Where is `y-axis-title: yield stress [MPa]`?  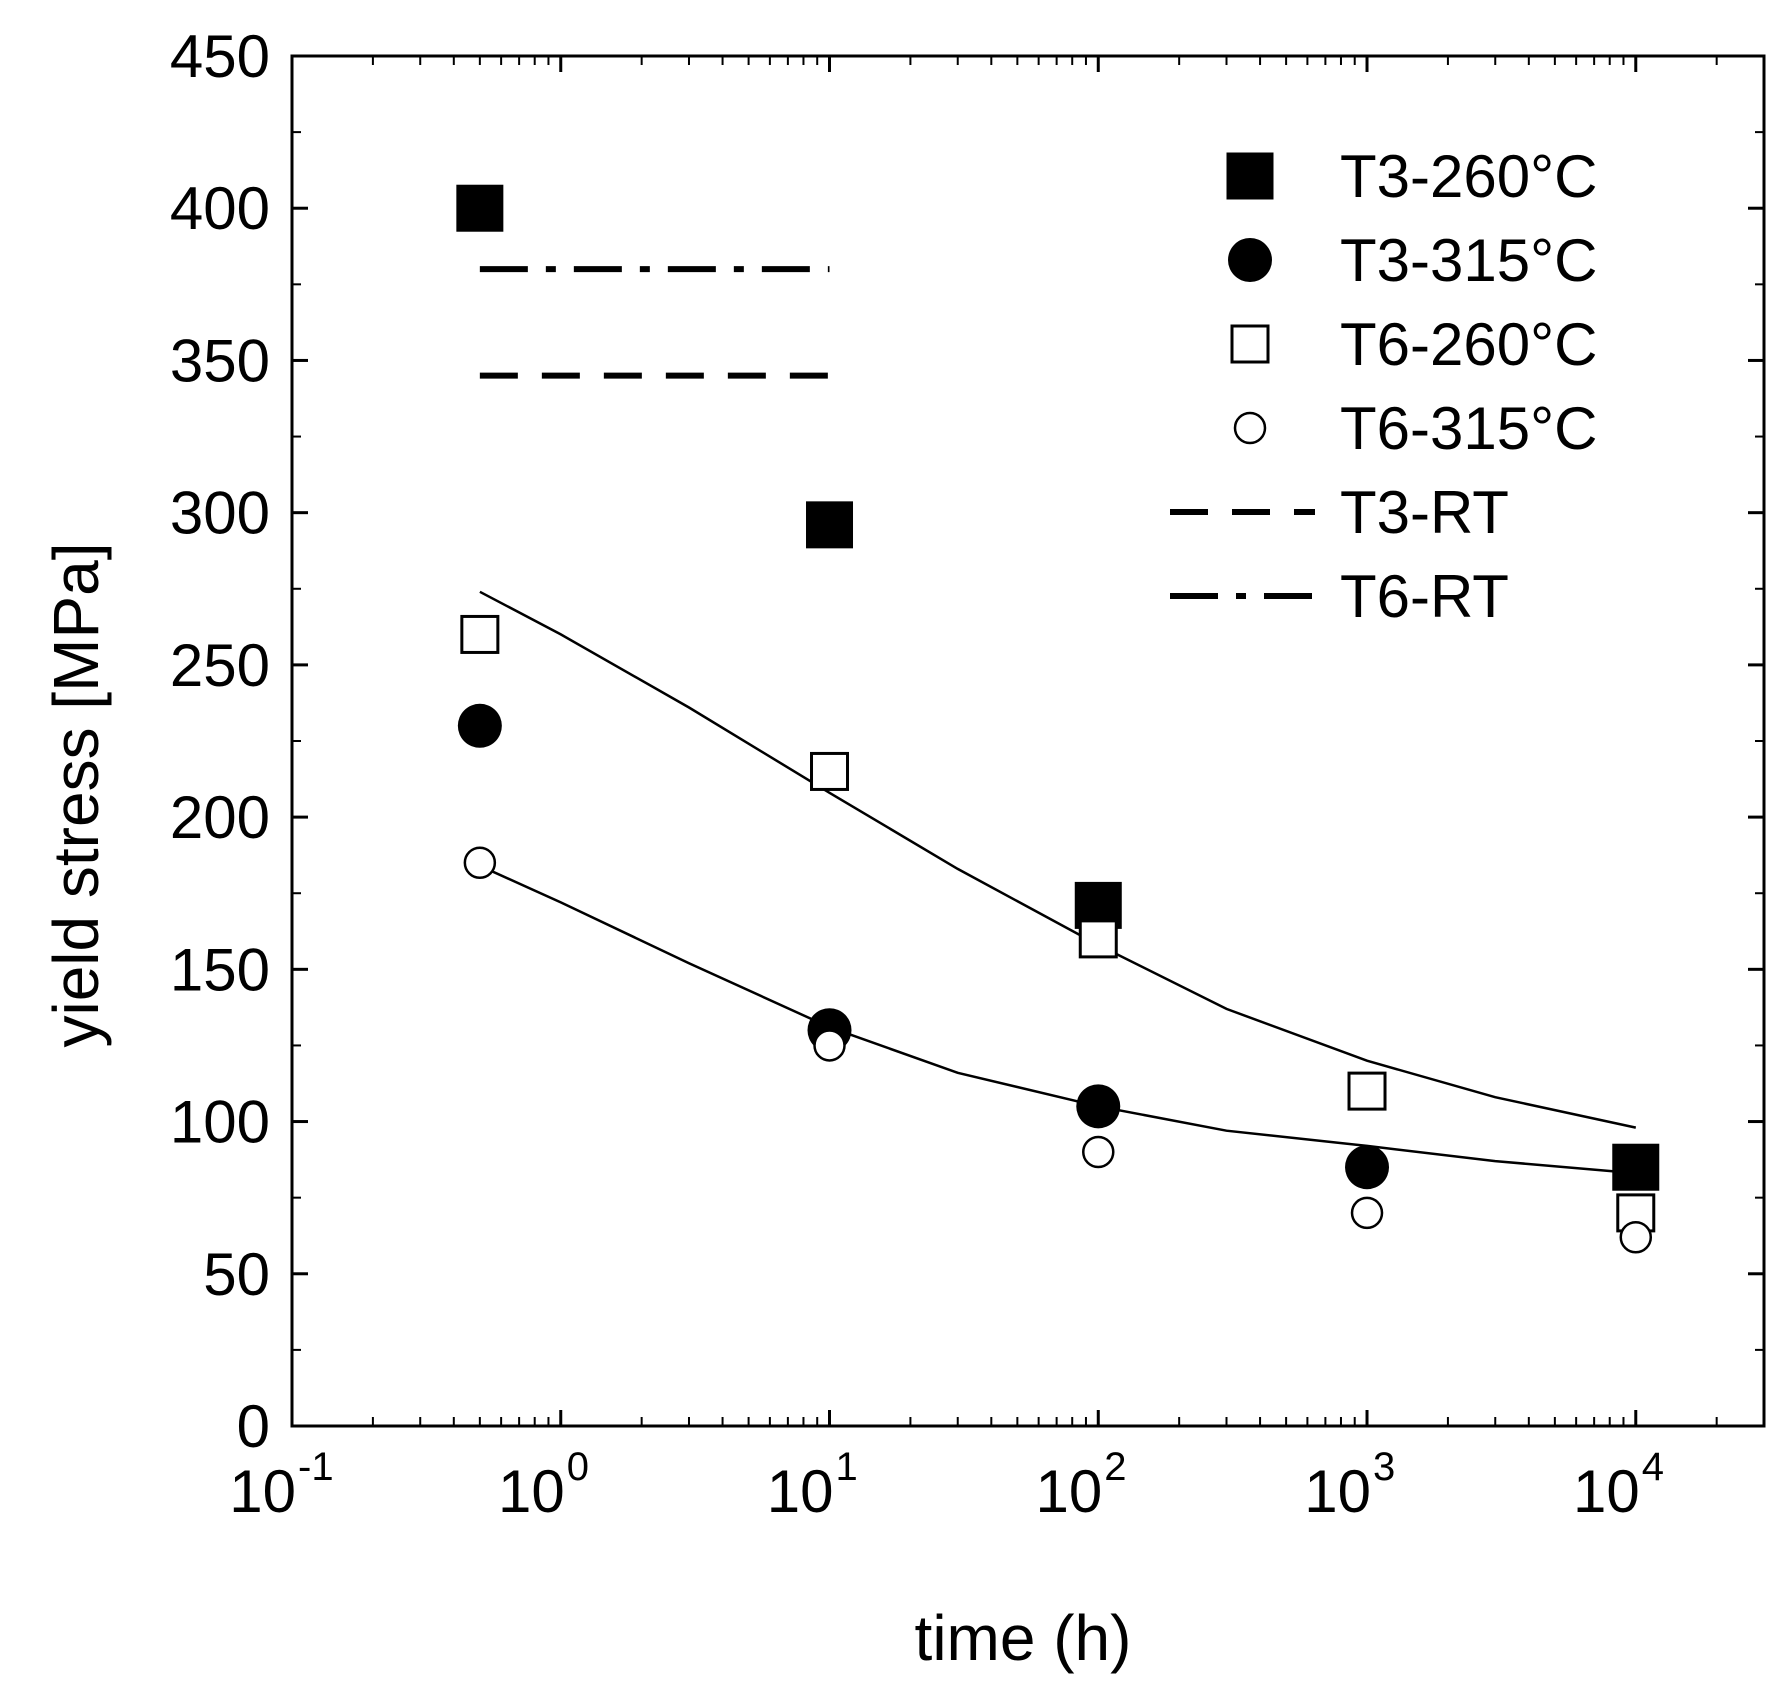 y-axis-title: yield stress [MPa] is located at coordinates (76, 794).